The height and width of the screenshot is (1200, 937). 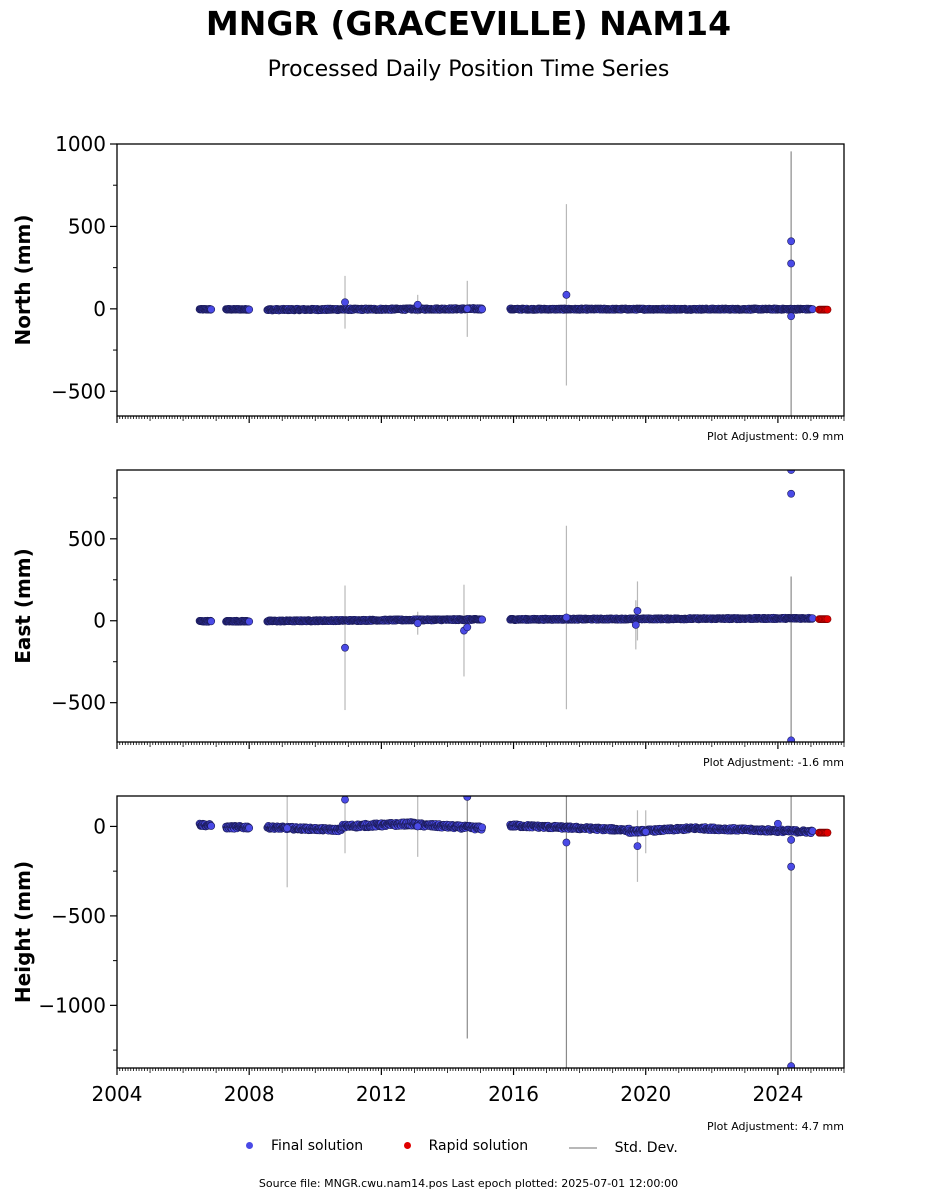 I want to click on page-subtitle: Processed Daily Position Time Series, so click(x=468, y=69).